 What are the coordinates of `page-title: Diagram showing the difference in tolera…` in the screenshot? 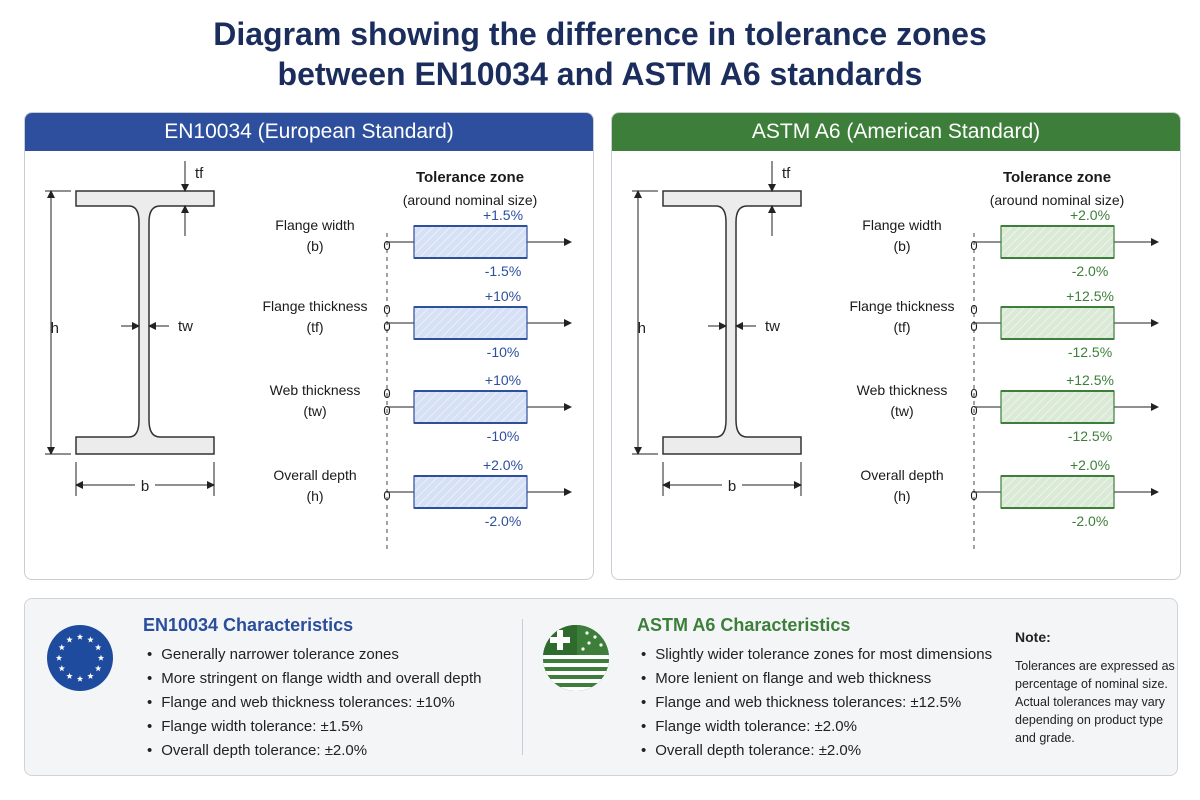 It's located at (600, 54).